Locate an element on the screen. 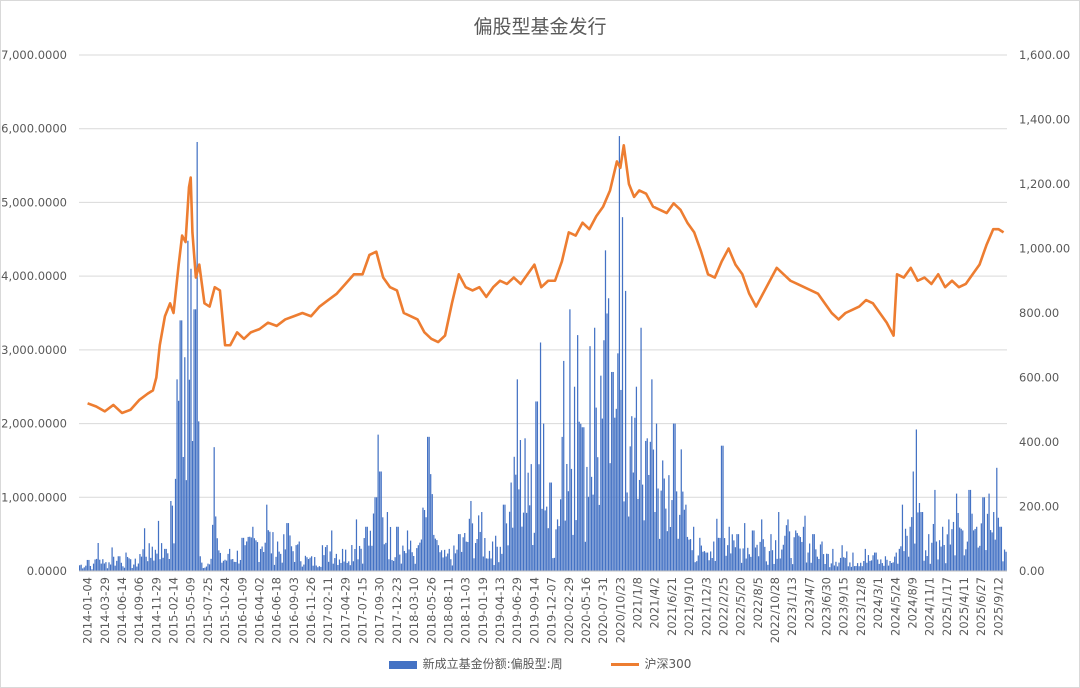  x-tick-label: 2019-06-29 is located at coordinates (517, 610).